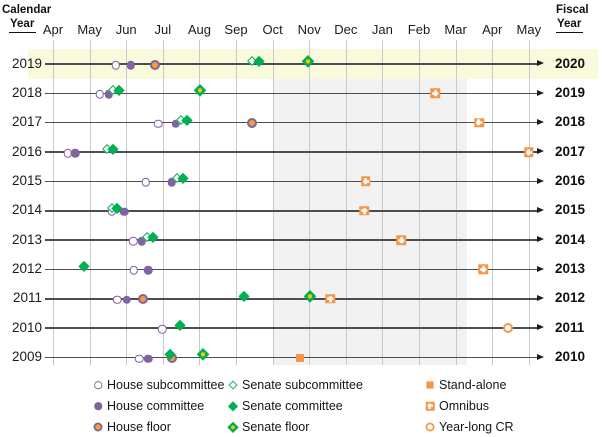  Describe the element at coordinates (163, 29) in the screenshot. I see `month-label: Jul` at that location.